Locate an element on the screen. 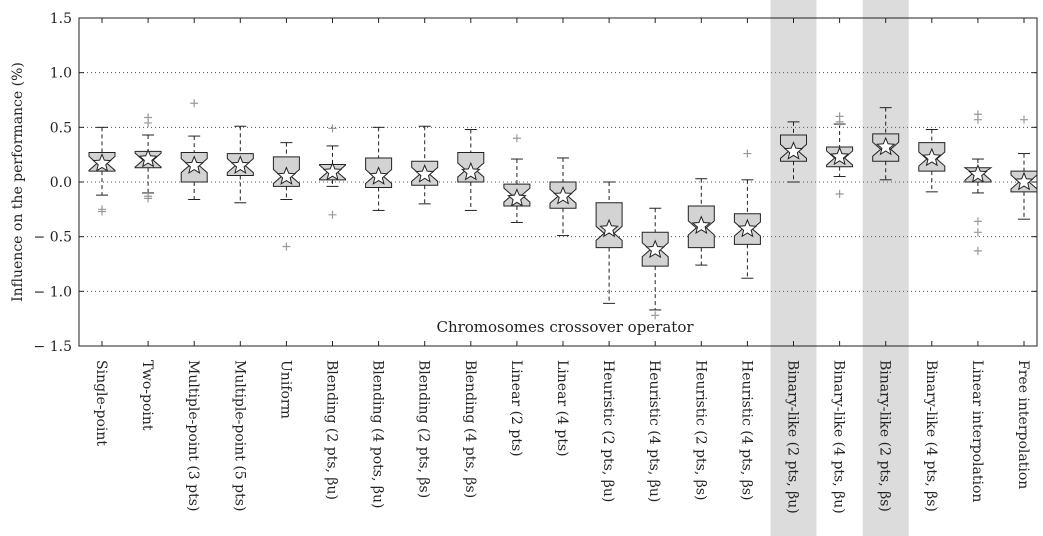 The height and width of the screenshot is (536, 1043). category-label: Heuristic (4 pts, βs) is located at coordinates (746, 430).